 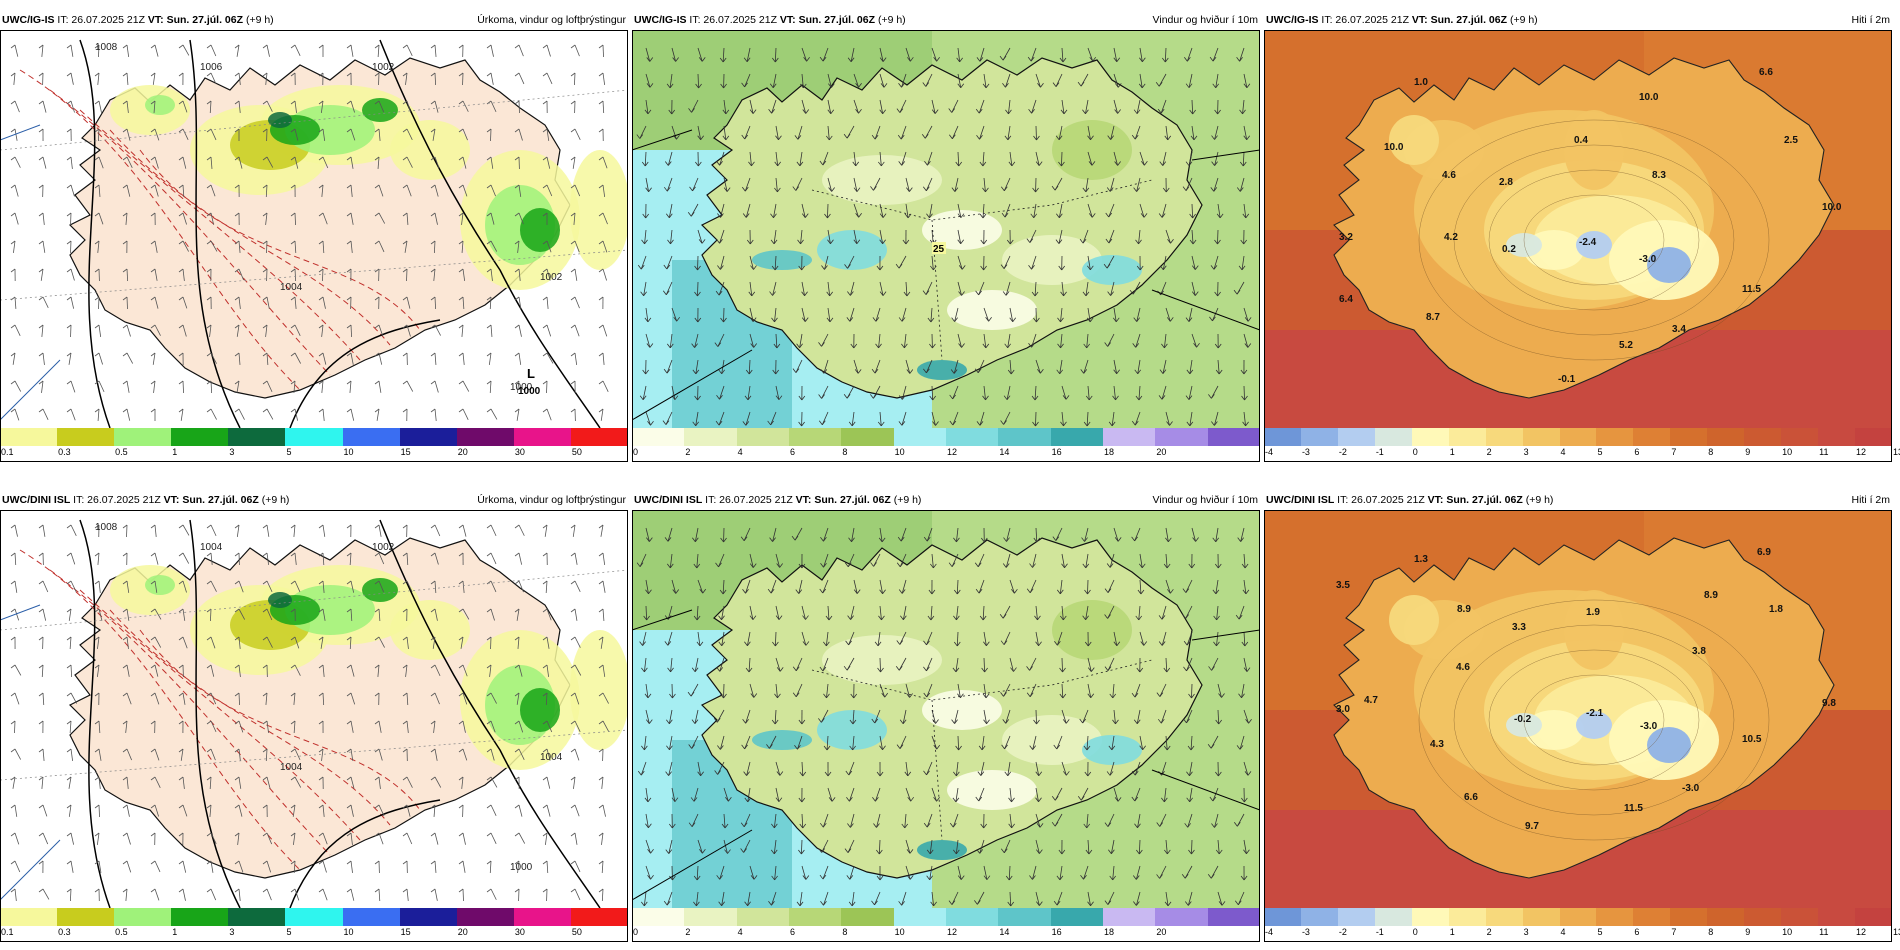 What do you see at coordinates (1475, 500) in the screenshot?
I see `valid-time: VT: Sun. 27.júl. 06Z` at bounding box center [1475, 500].